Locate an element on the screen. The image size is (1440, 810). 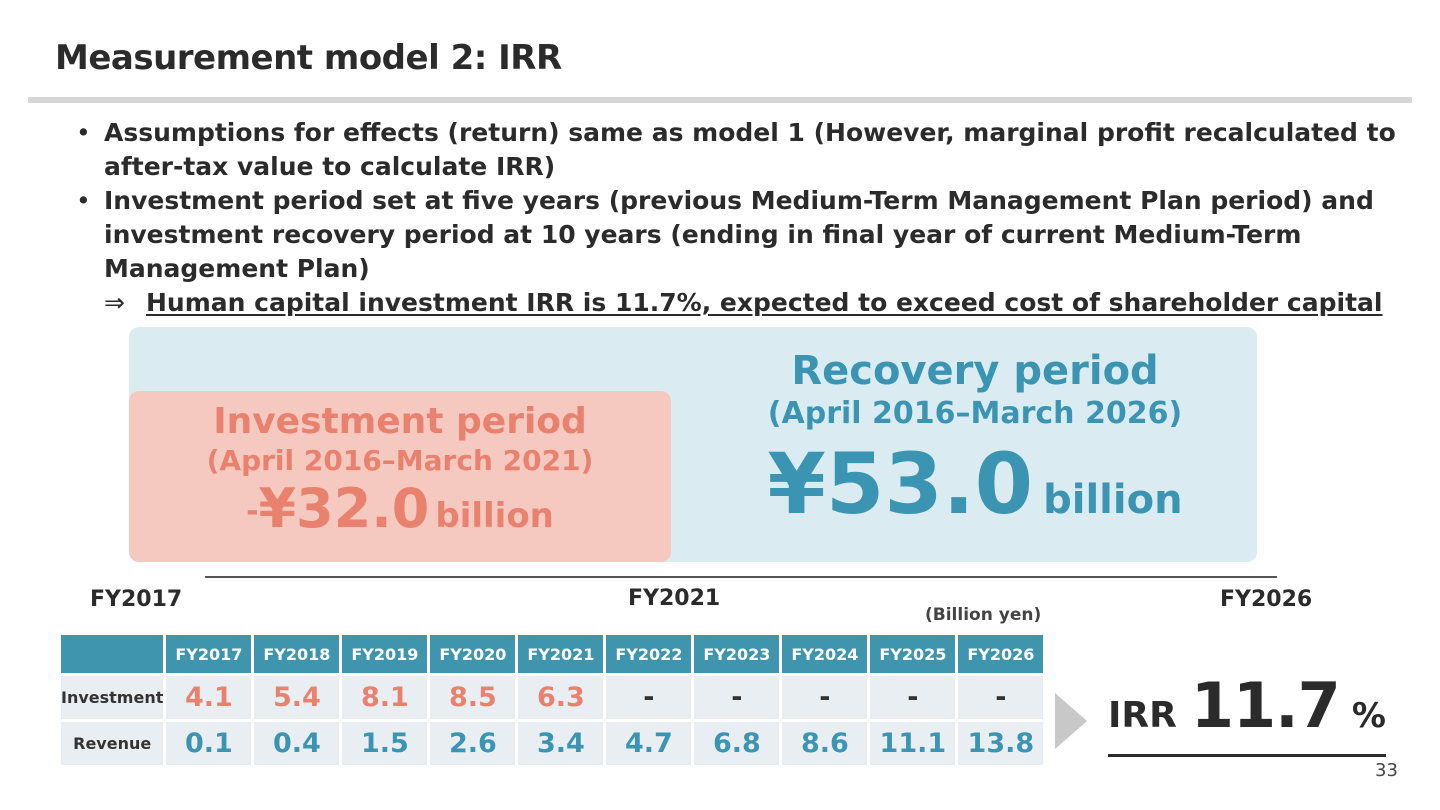
investment-cell: 8.1 is located at coordinates (385, 697).